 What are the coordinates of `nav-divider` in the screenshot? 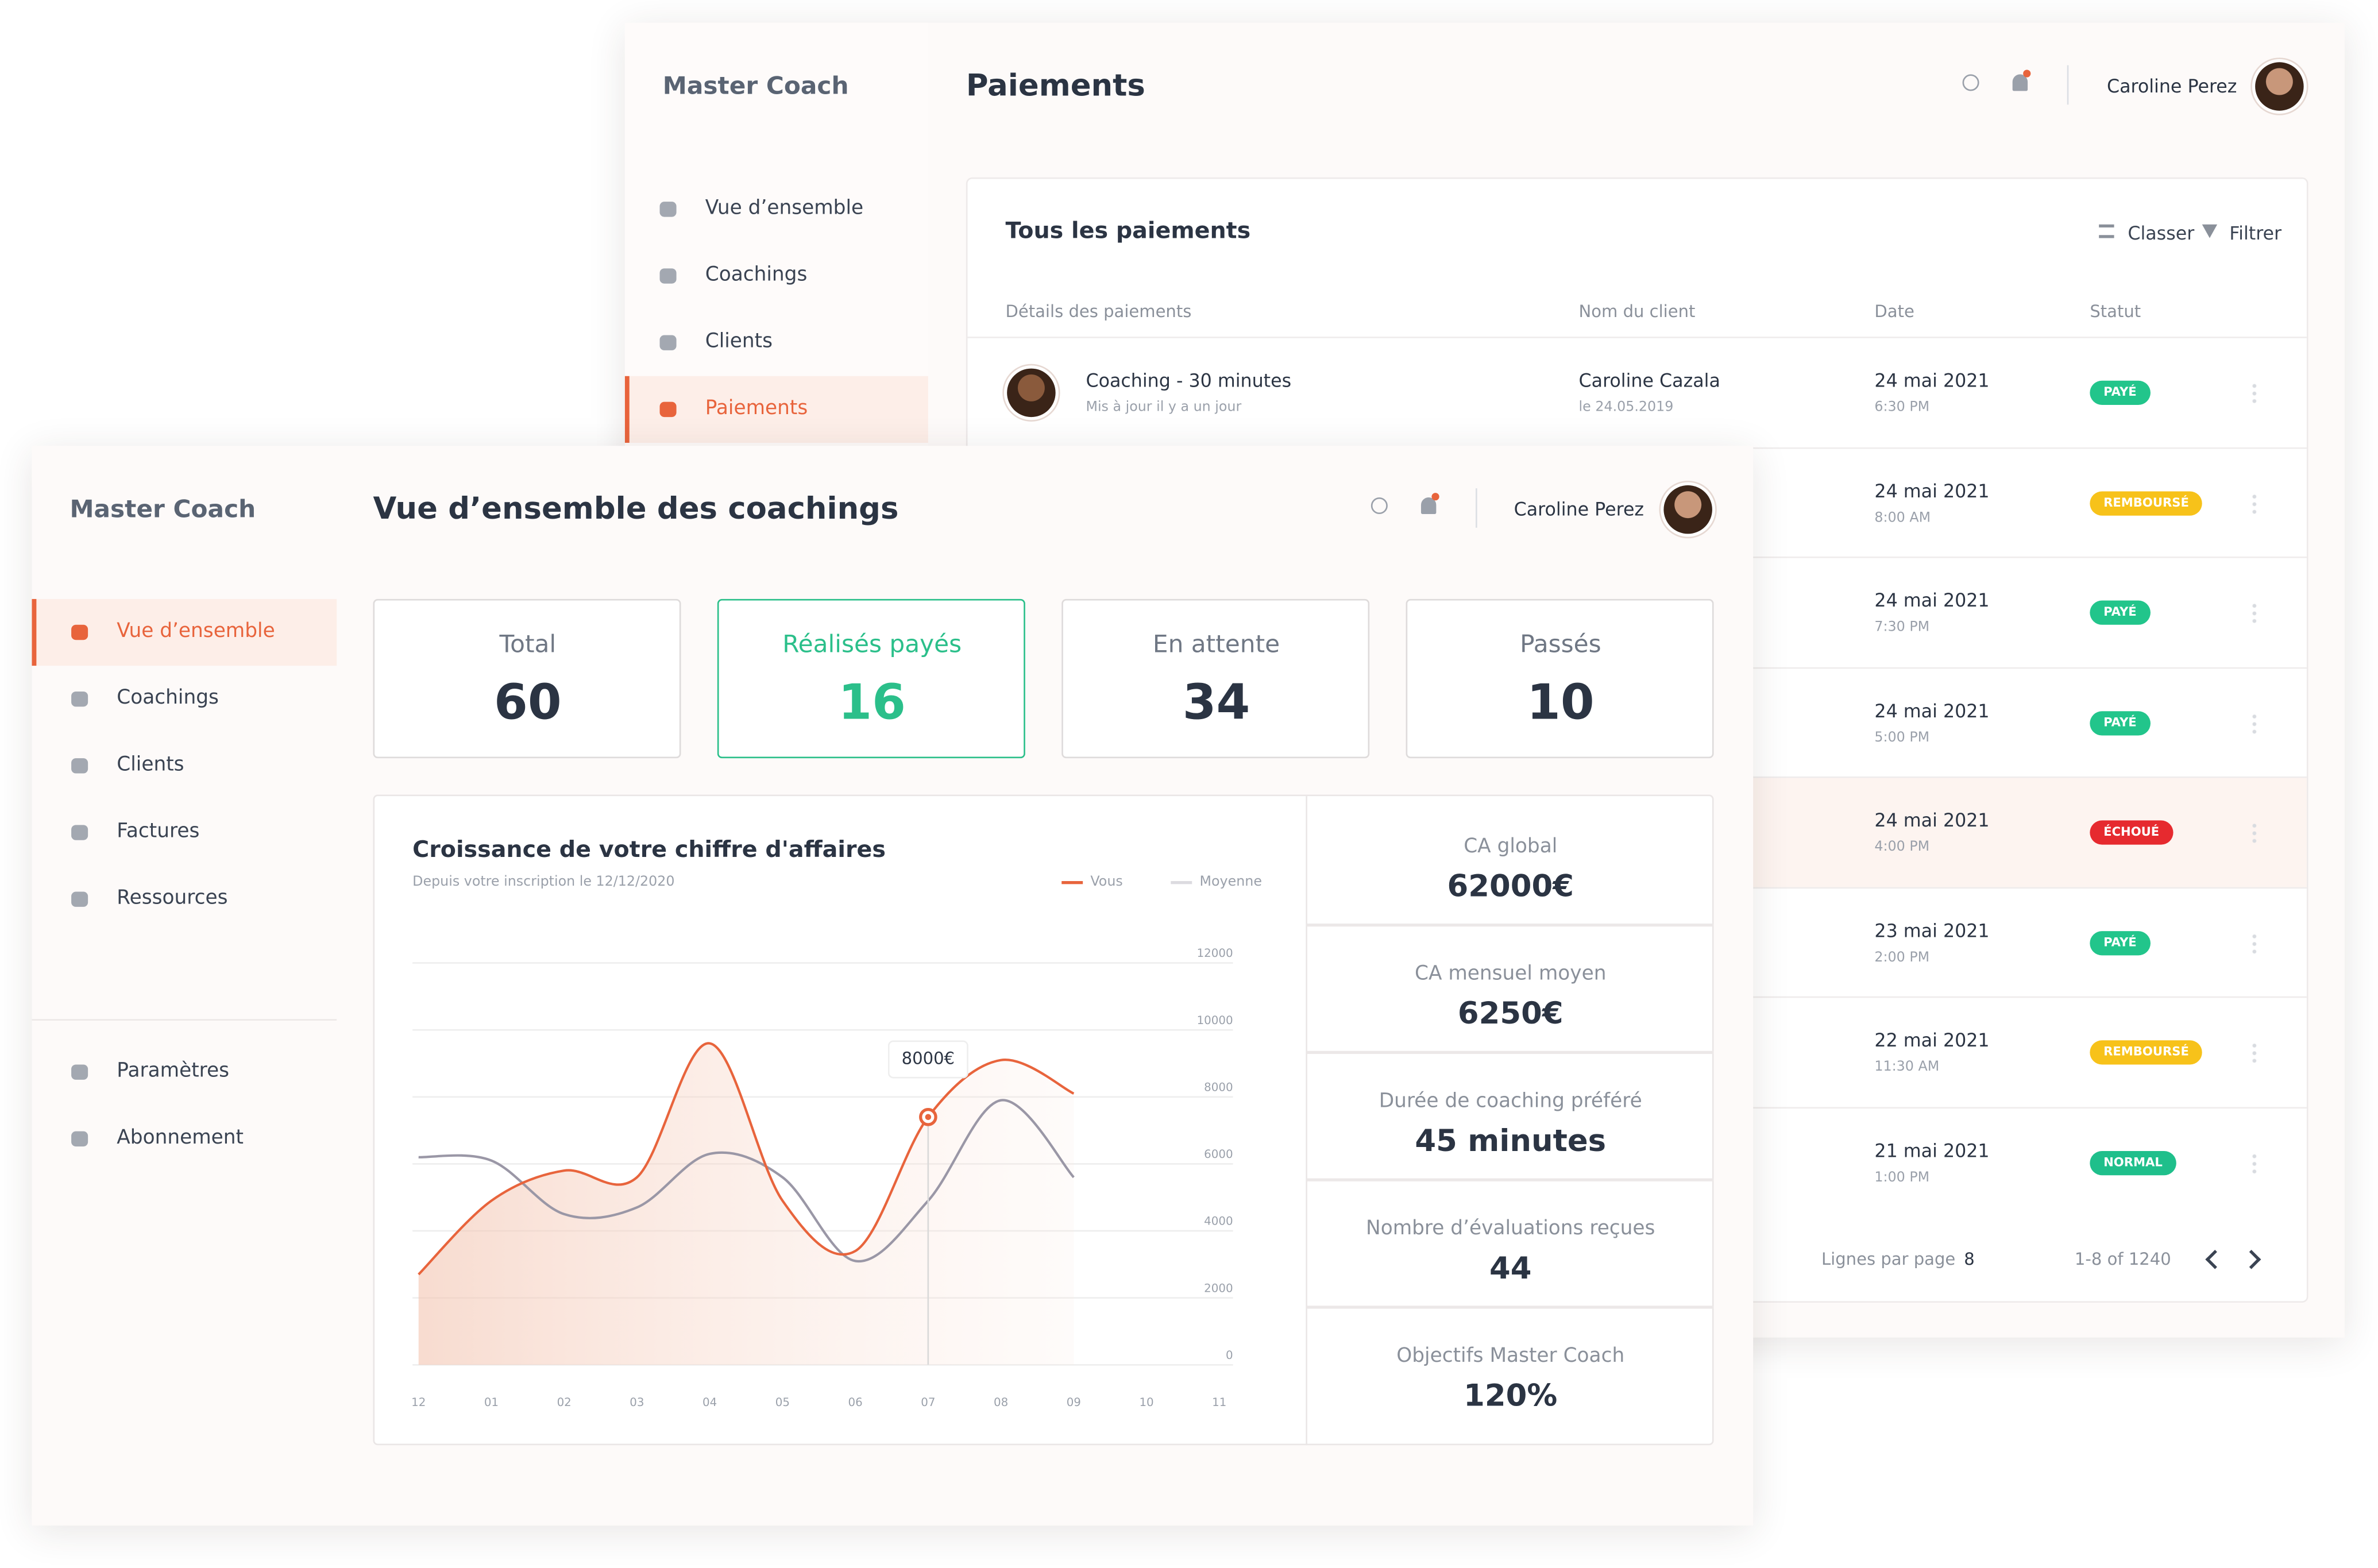 It's located at (184, 1020).